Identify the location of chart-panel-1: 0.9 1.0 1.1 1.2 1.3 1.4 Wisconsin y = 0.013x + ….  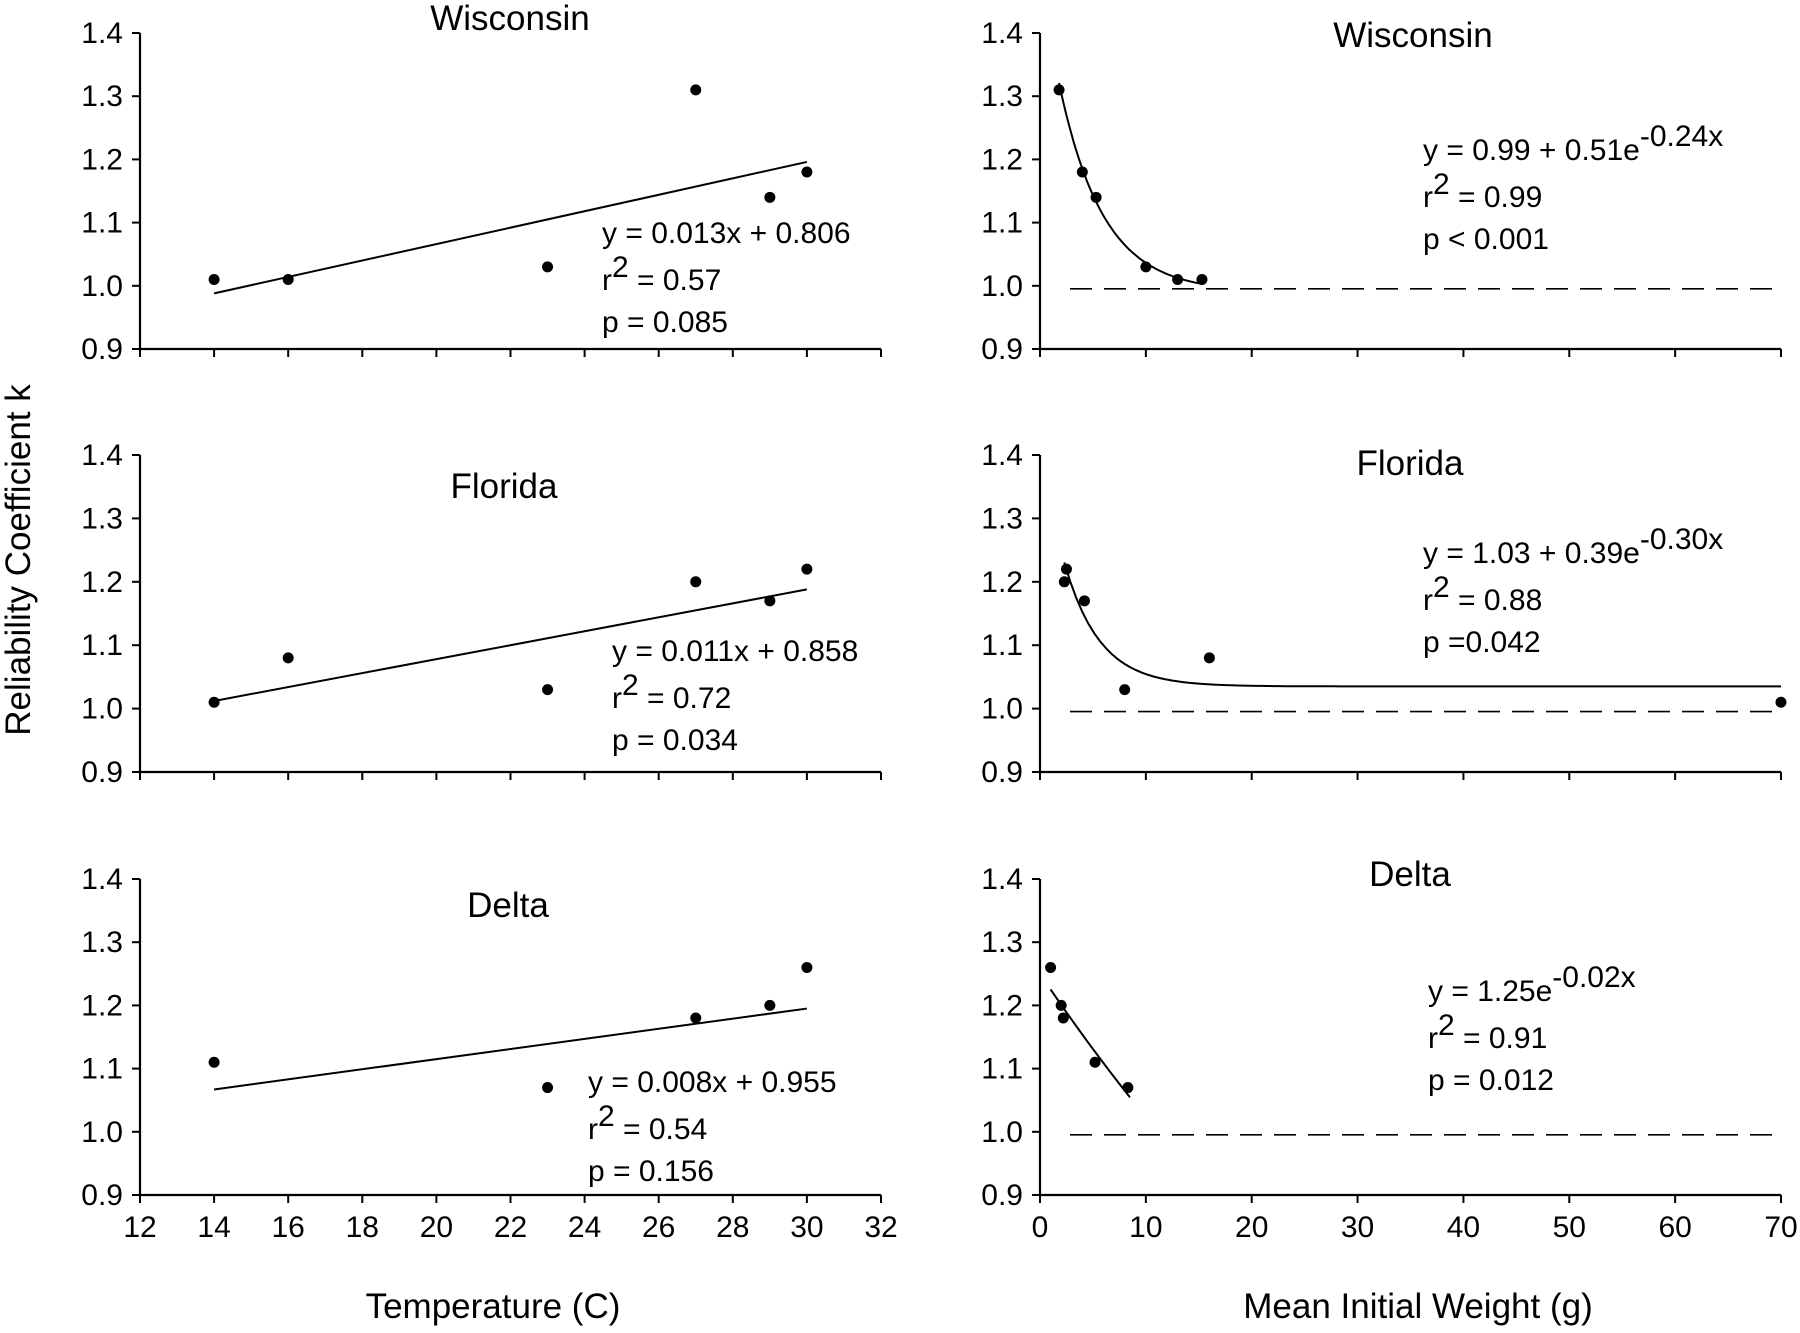
(481, 183).